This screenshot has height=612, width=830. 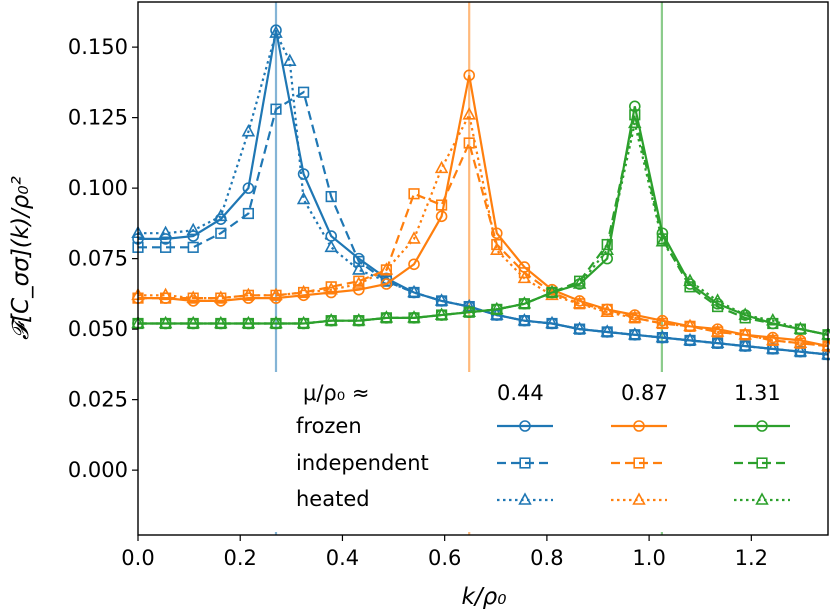 What do you see at coordinates (98, 470) in the screenshot?
I see `y-tick-label-0: 0.000` at bounding box center [98, 470].